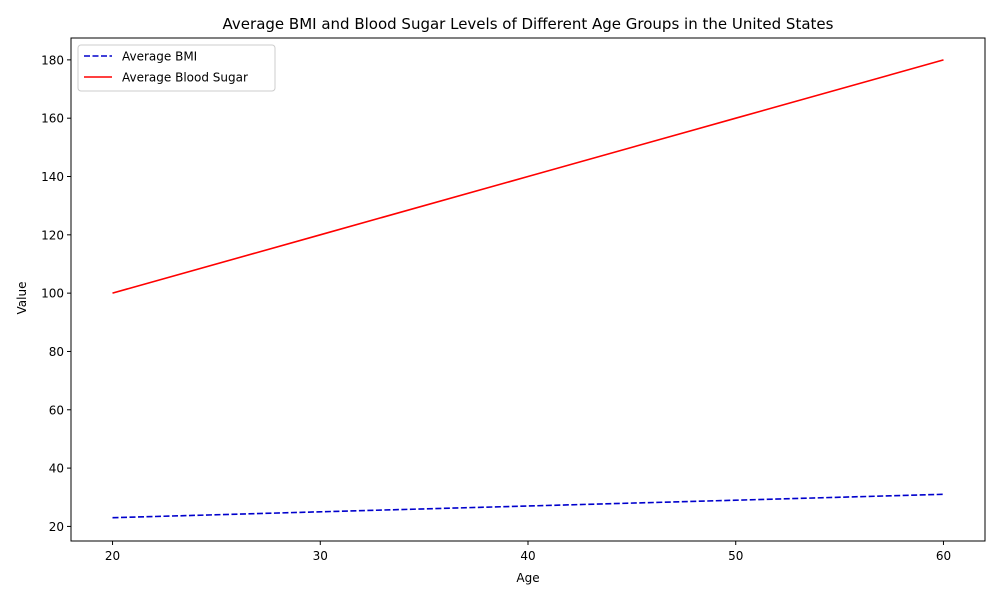 The width and height of the screenshot is (1000, 600). What do you see at coordinates (320, 556) in the screenshot?
I see `x-tick-label: 30` at bounding box center [320, 556].